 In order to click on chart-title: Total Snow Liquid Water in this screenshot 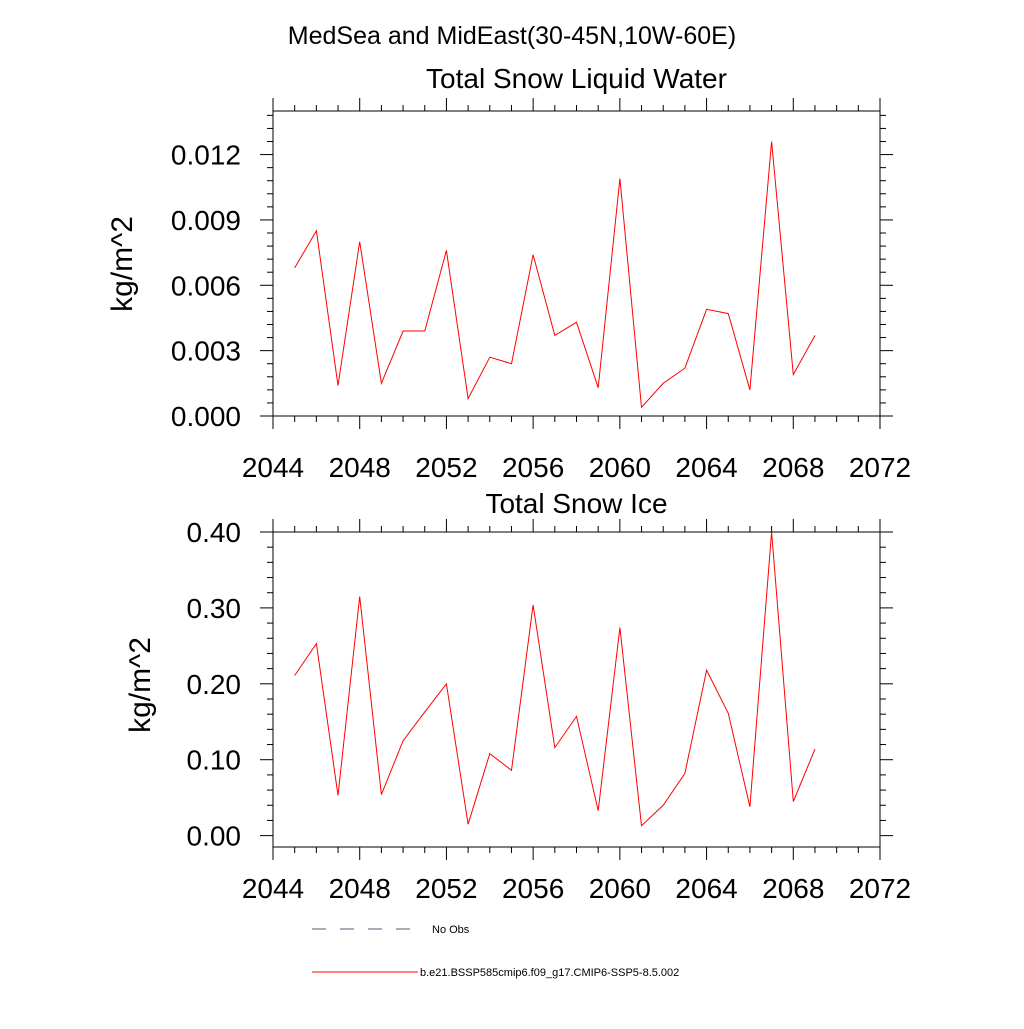, I will do `click(576, 78)`.